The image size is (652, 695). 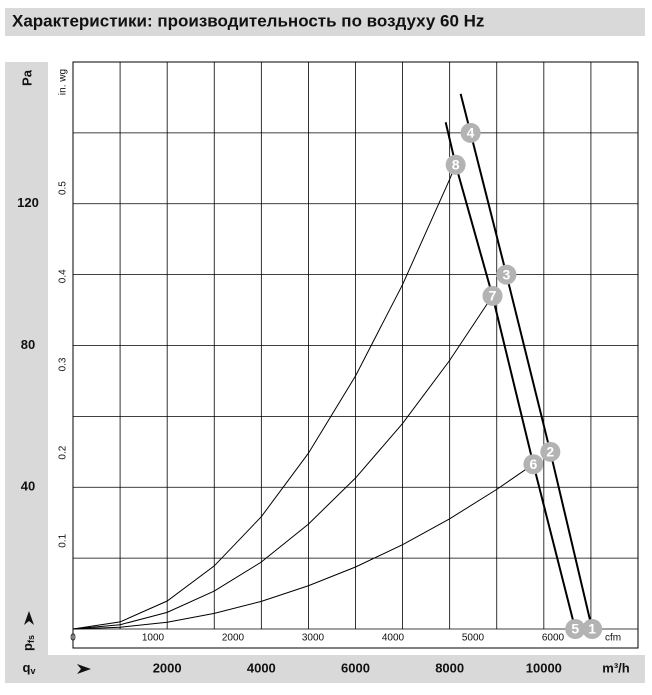 I want to click on y-arrow, so click(x=29, y=618).